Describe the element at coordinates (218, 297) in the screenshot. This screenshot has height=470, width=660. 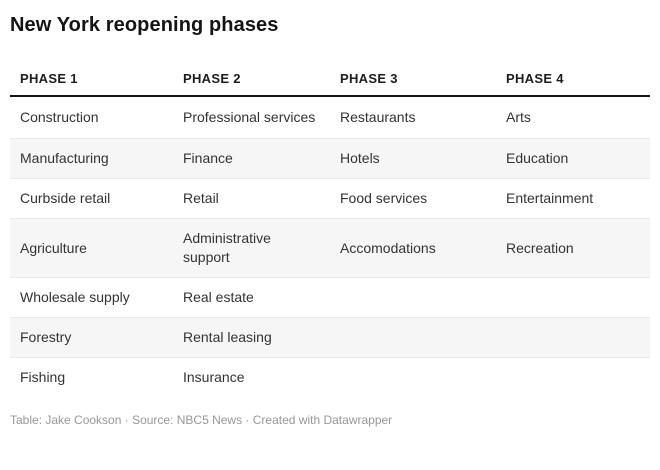
I see `table-cell: Real estate` at that location.